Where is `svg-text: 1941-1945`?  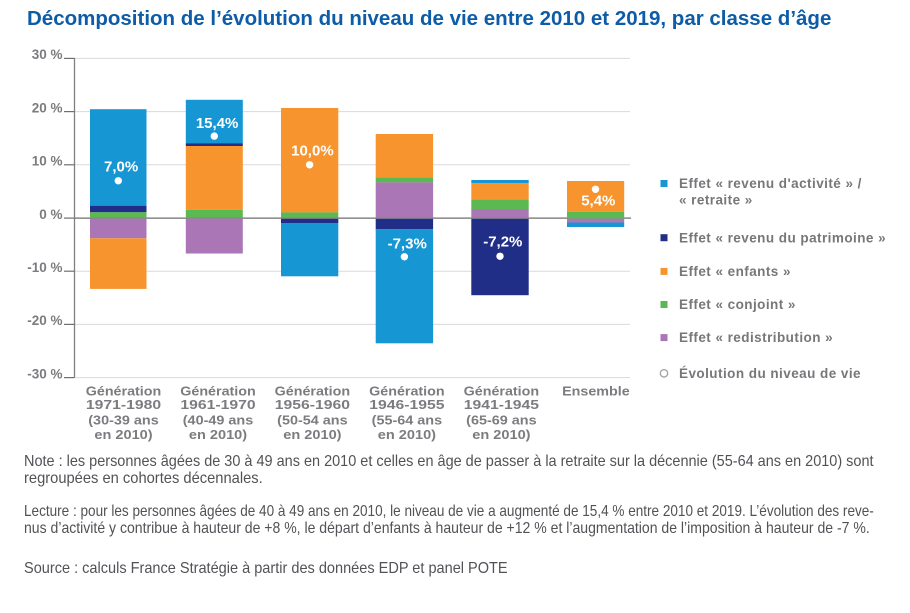
svg-text: 1941-1945 is located at coordinates (501, 405).